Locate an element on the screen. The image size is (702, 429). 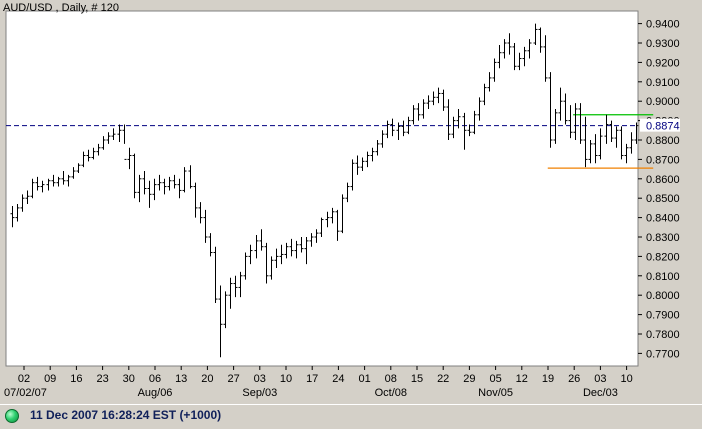
y-tick-label: 0.7800 is located at coordinates (663, 335).